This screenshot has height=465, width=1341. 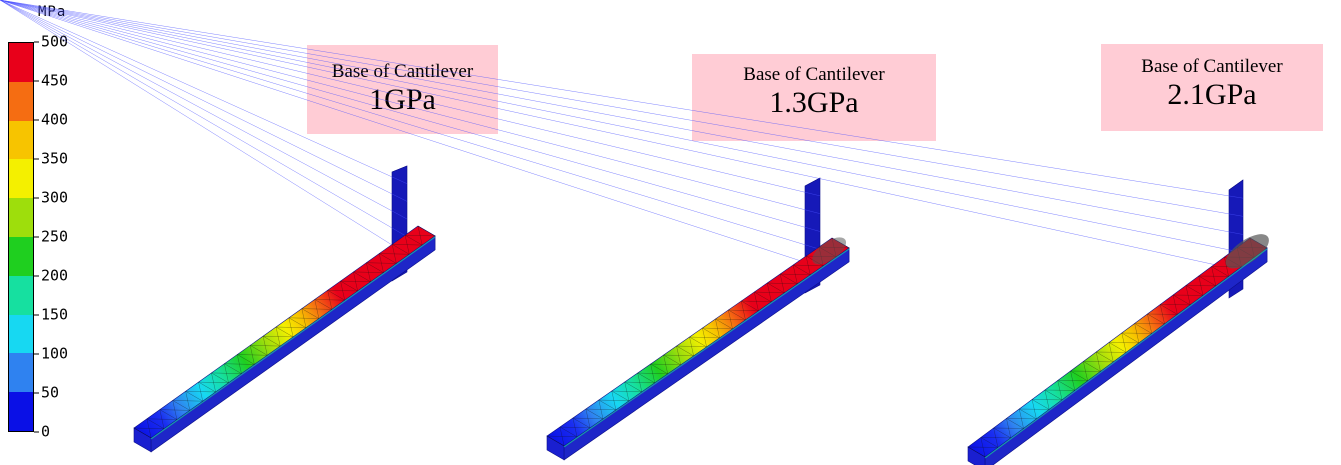 I want to click on stress-scale-labels: 500 450 400 350 300 250 200 150 100 50 0, so click(x=54, y=236).